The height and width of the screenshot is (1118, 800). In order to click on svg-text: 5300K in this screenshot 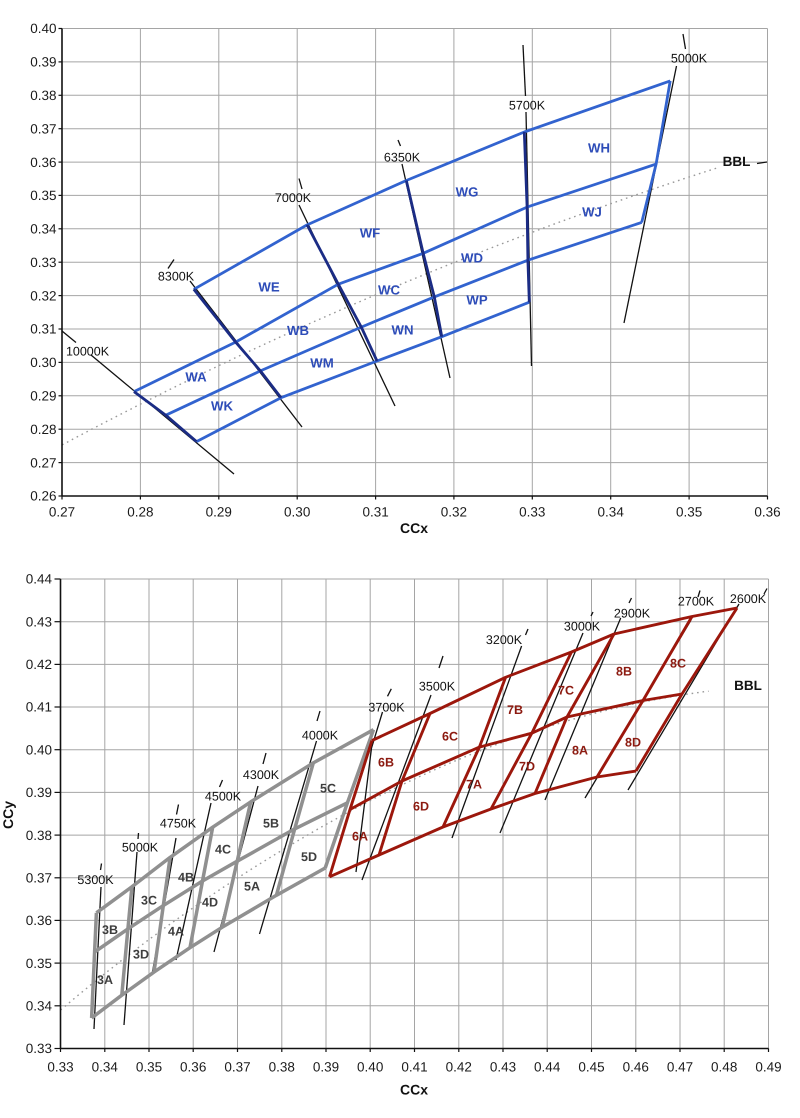, I will do `click(95, 880)`.